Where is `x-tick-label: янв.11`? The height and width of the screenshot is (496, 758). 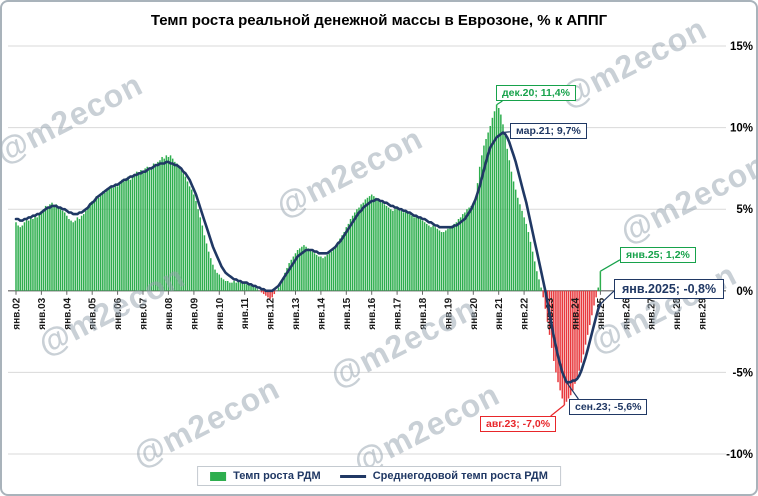
x-tick-label: янв.11 is located at coordinates (245, 313).